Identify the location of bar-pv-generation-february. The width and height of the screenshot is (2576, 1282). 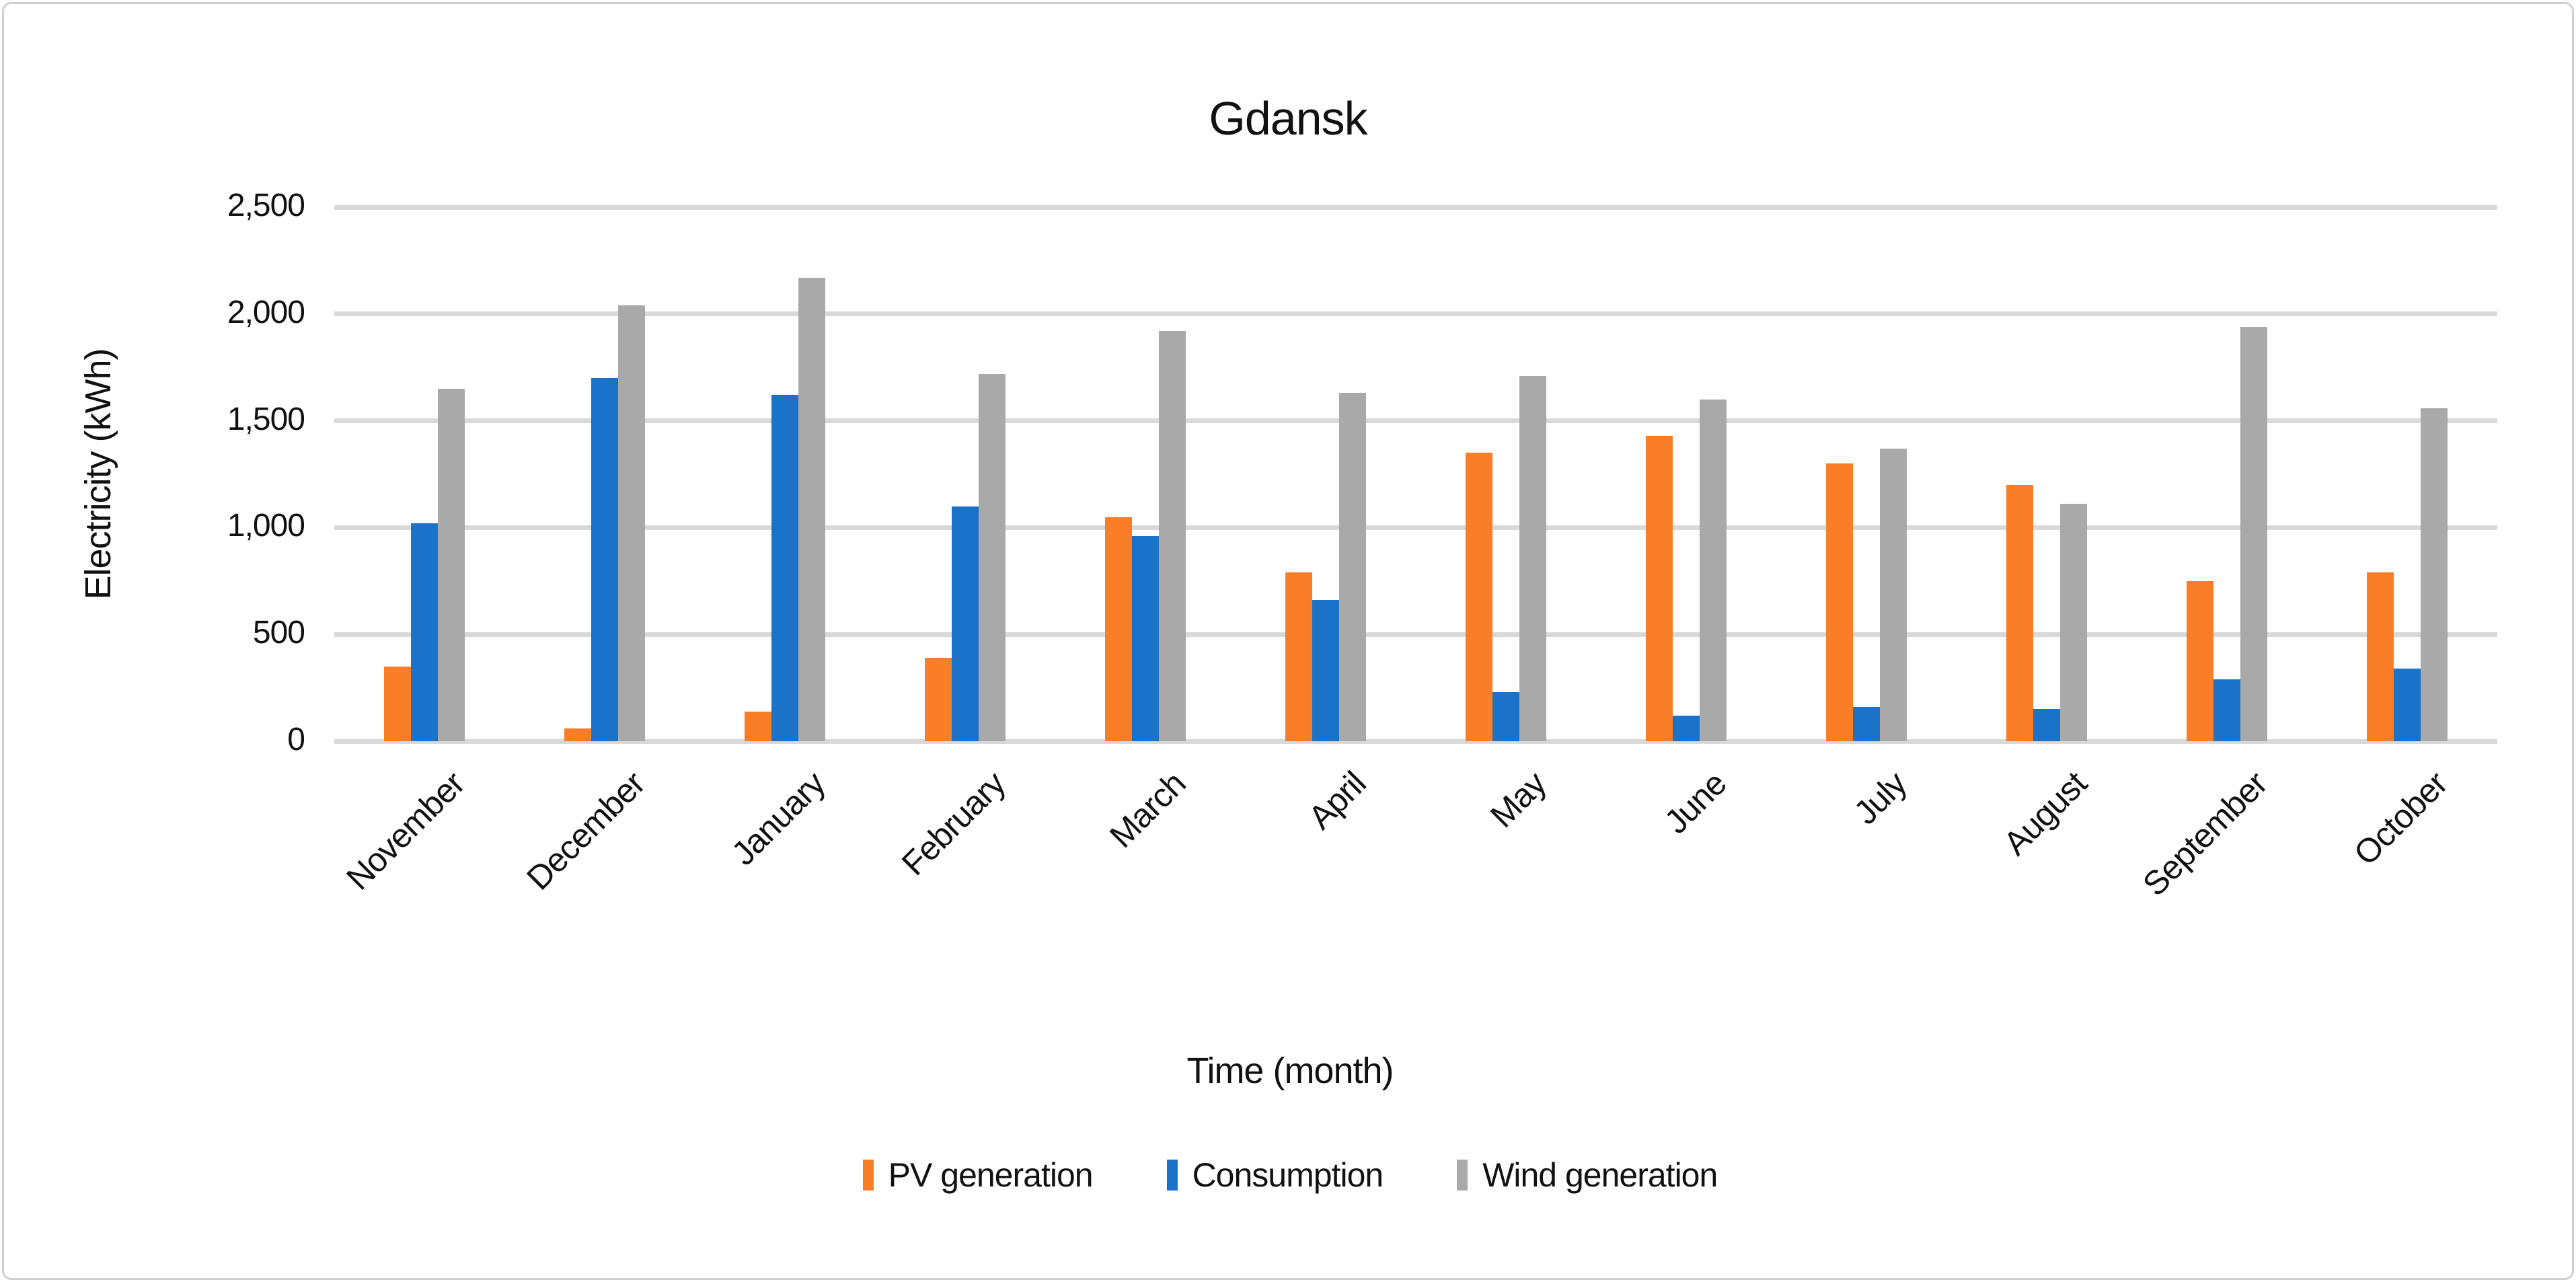
(938, 700).